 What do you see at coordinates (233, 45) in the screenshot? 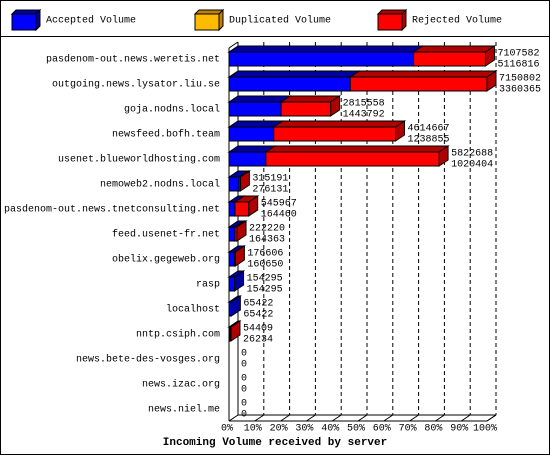
I see `y-axis-top` at bounding box center [233, 45].